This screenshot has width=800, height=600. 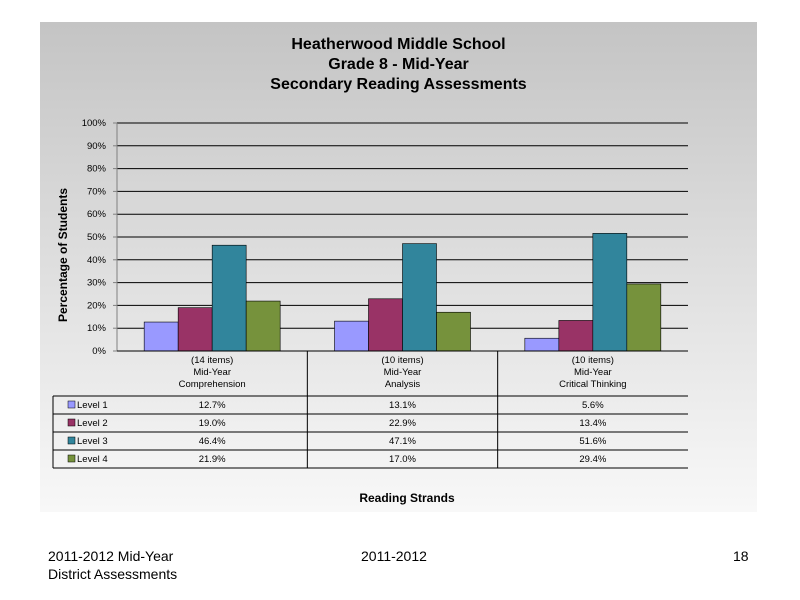 What do you see at coordinates (113, 574) in the screenshot?
I see `footer-left-line2: District Assessments` at bounding box center [113, 574].